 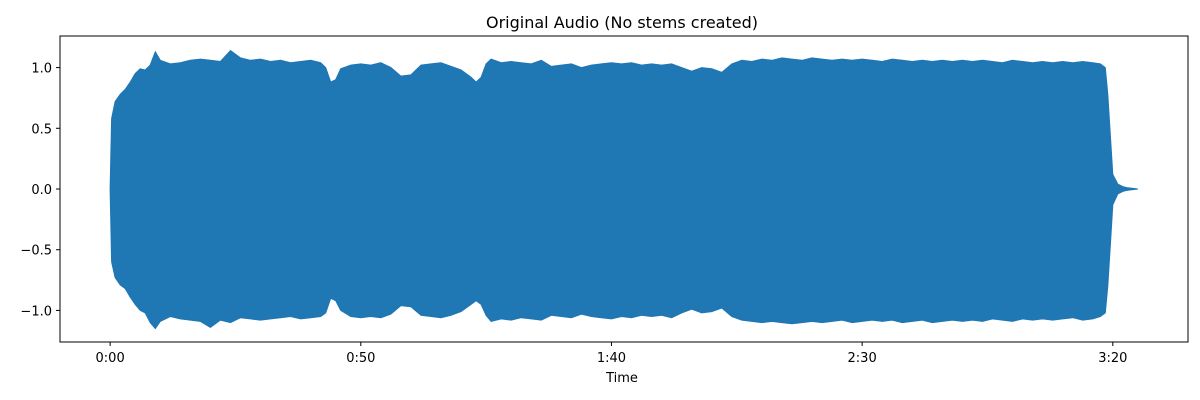 What do you see at coordinates (36, 251) in the screenshot?
I see `y-tick-label: −0.5` at bounding box center [36, 251].